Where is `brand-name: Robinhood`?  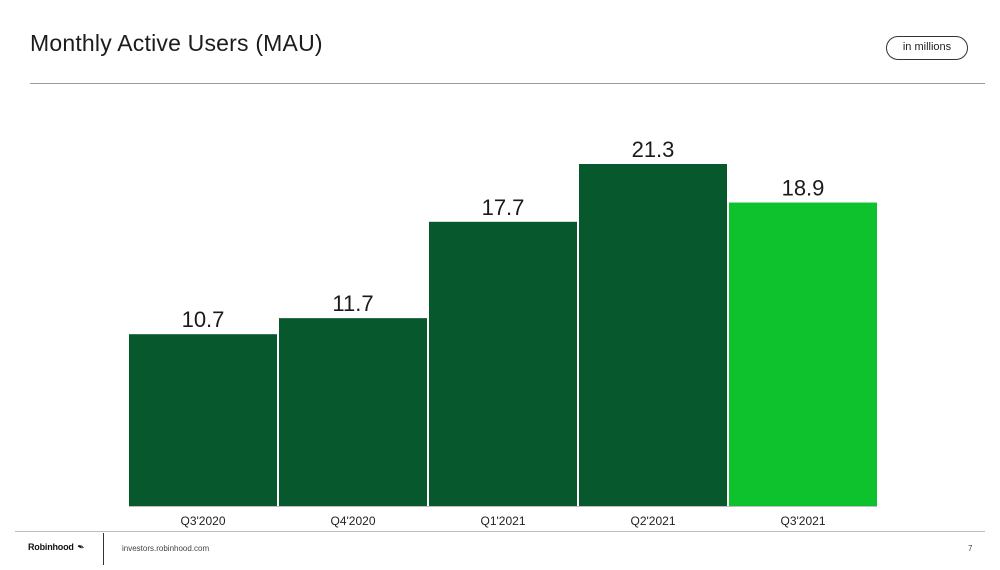
brand-name: Robinhood is located at coordinates (51, 547).